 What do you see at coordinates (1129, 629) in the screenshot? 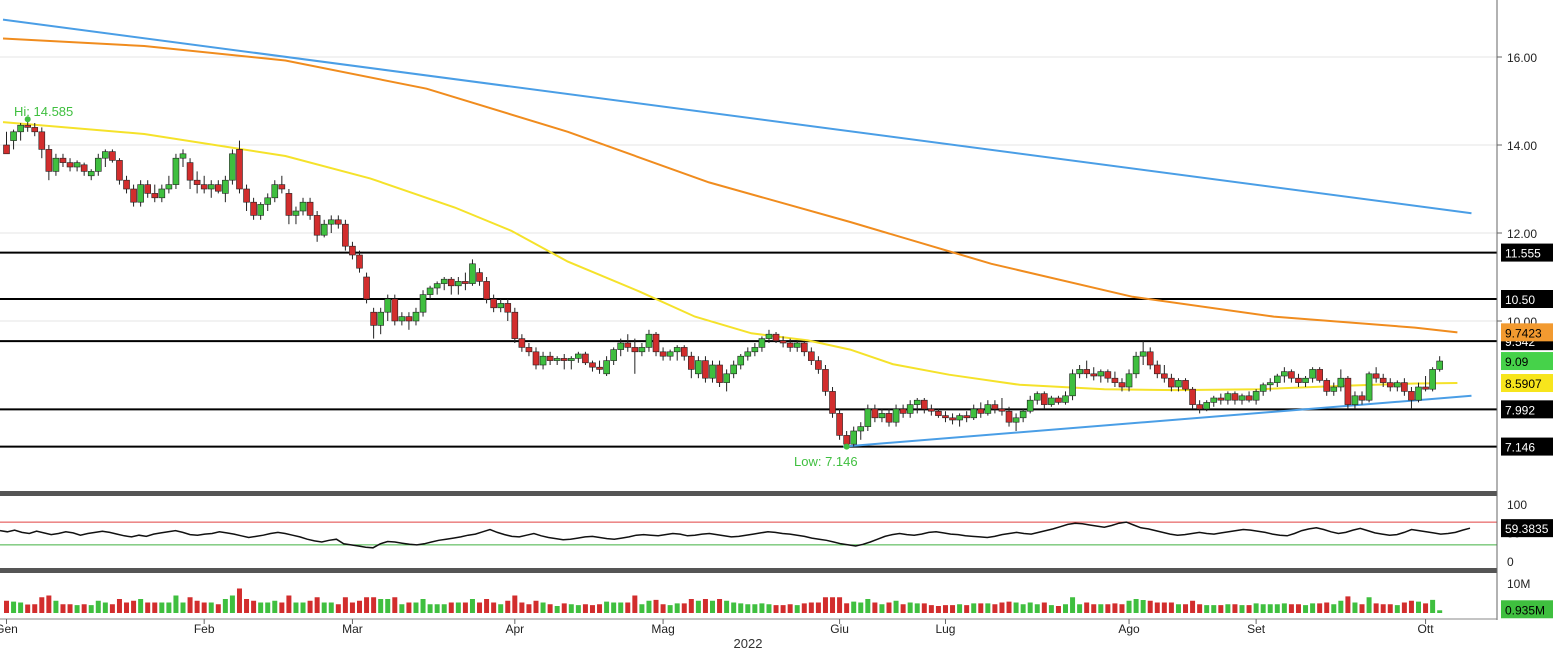
I see `month-label: Ago` at bounding box center [1129, 629].